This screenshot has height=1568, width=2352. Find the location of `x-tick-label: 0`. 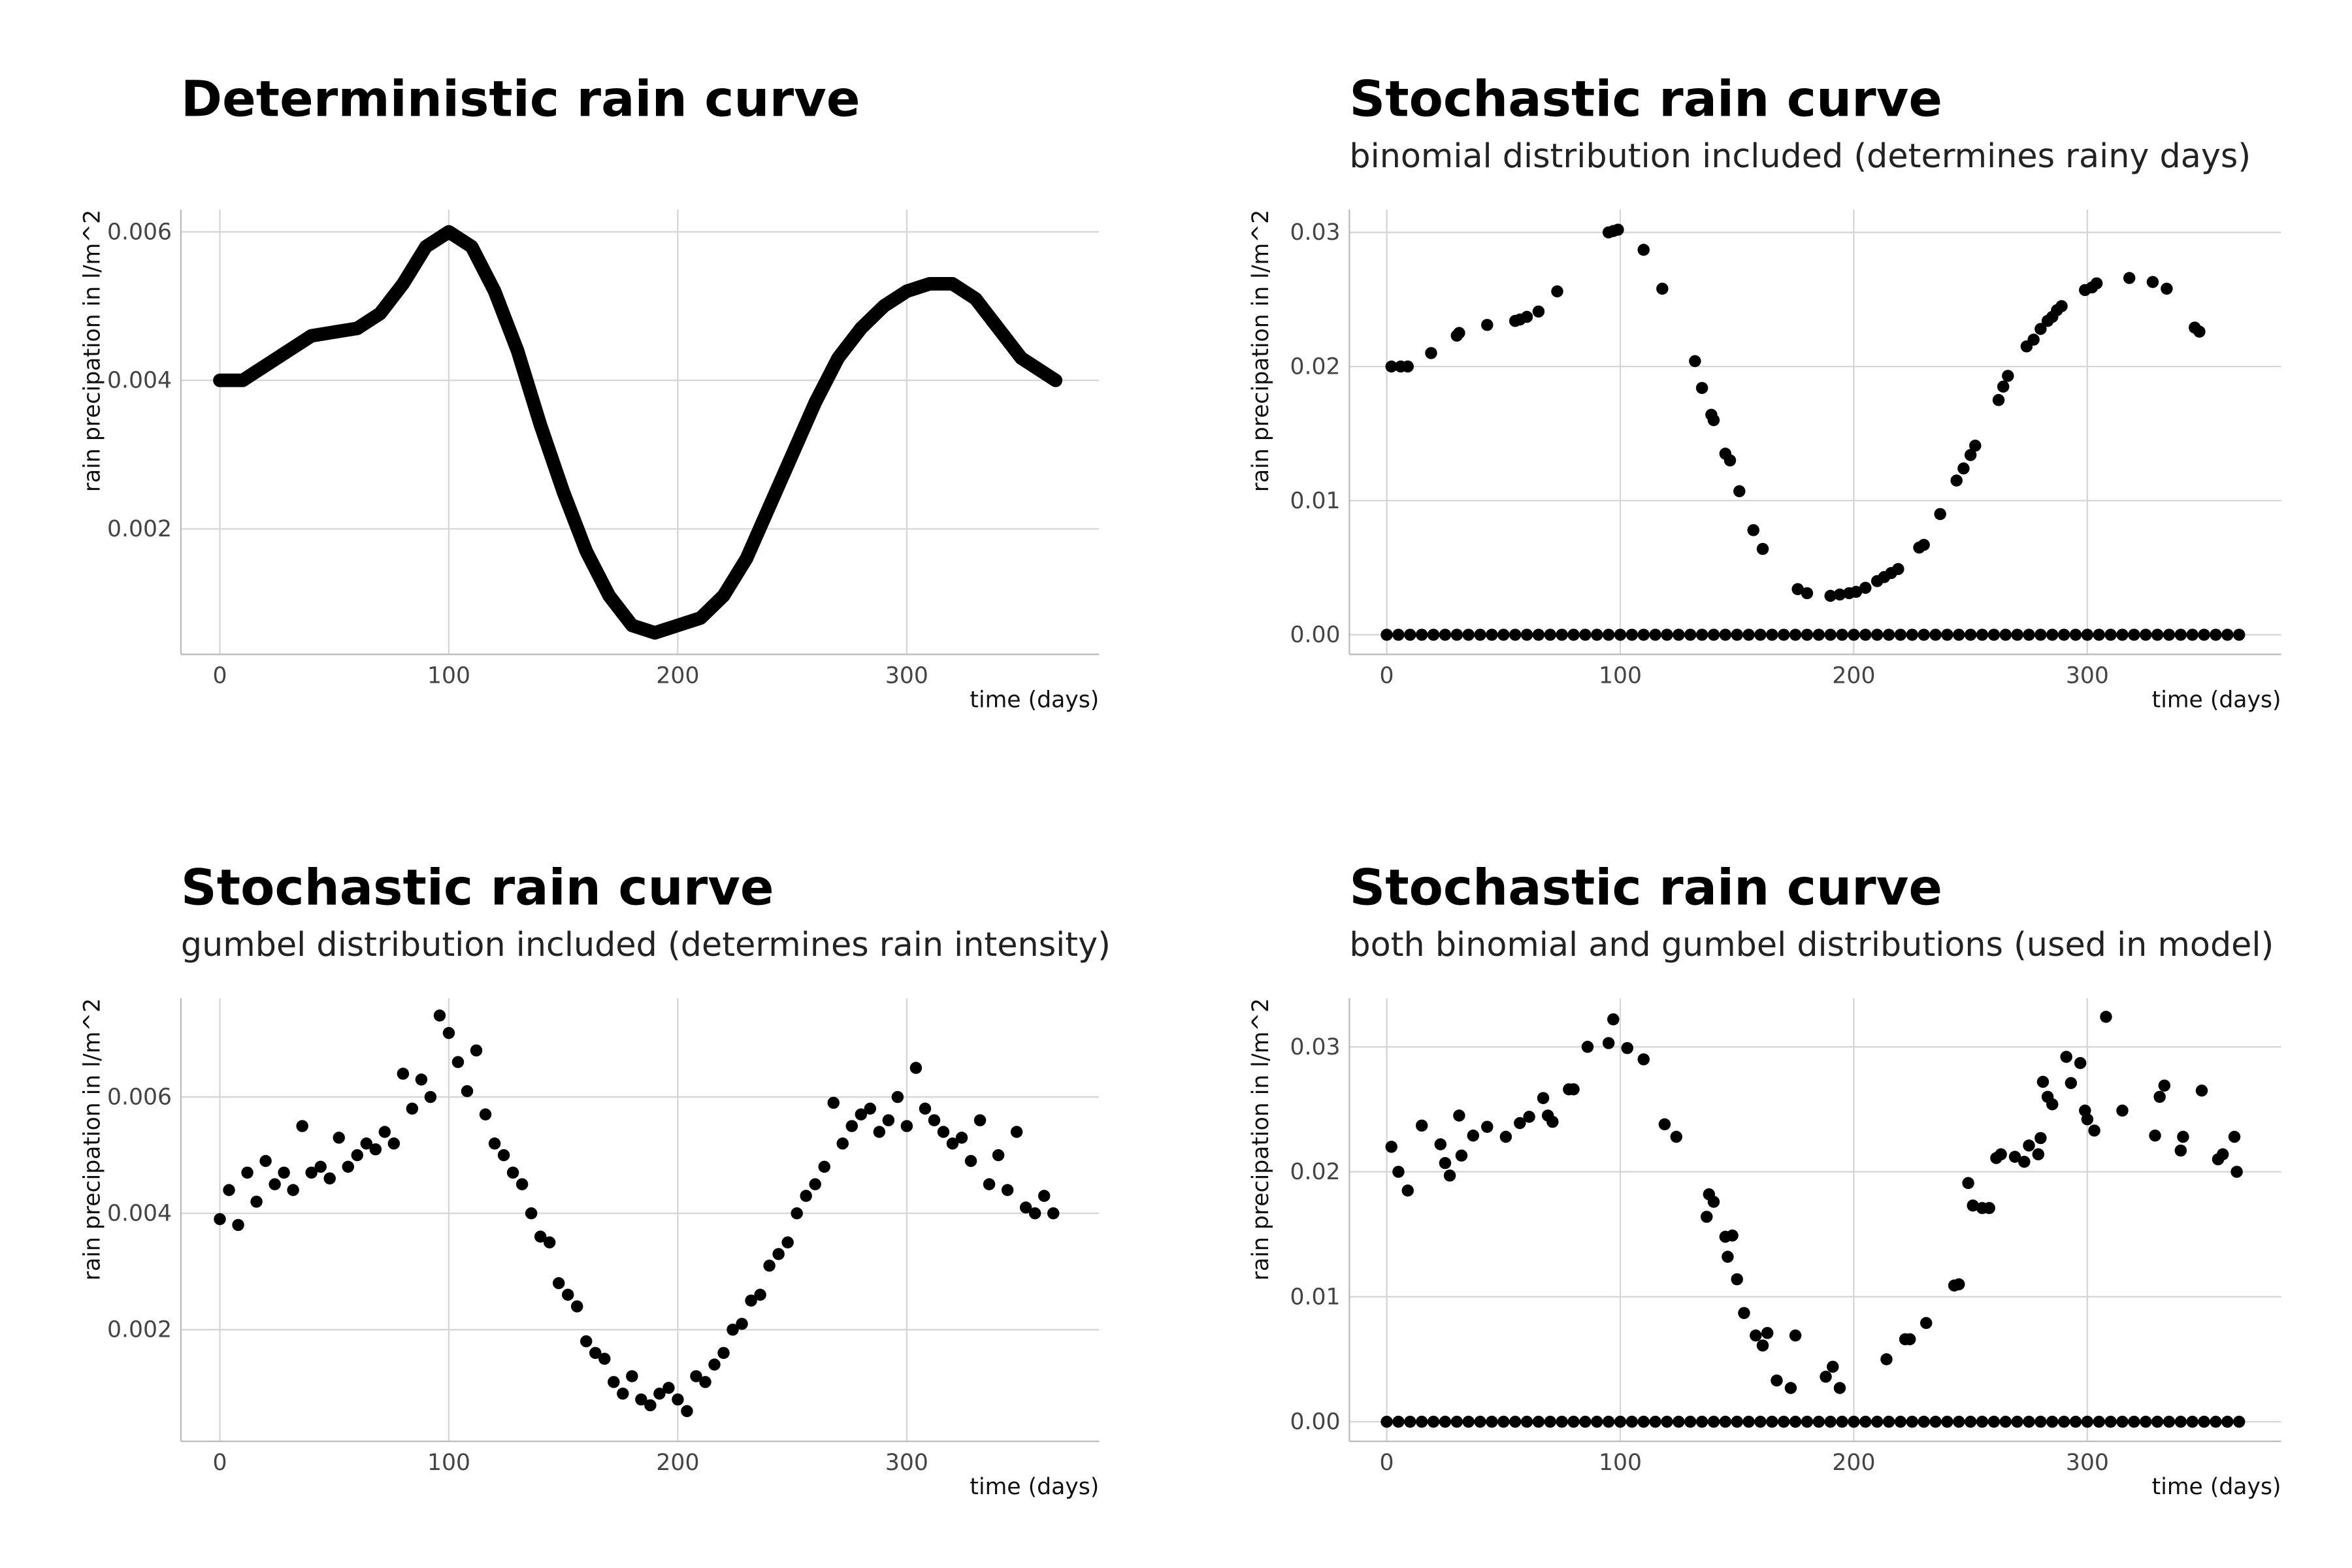

x-tick-label: 0 is located at coordinates (219, 675).